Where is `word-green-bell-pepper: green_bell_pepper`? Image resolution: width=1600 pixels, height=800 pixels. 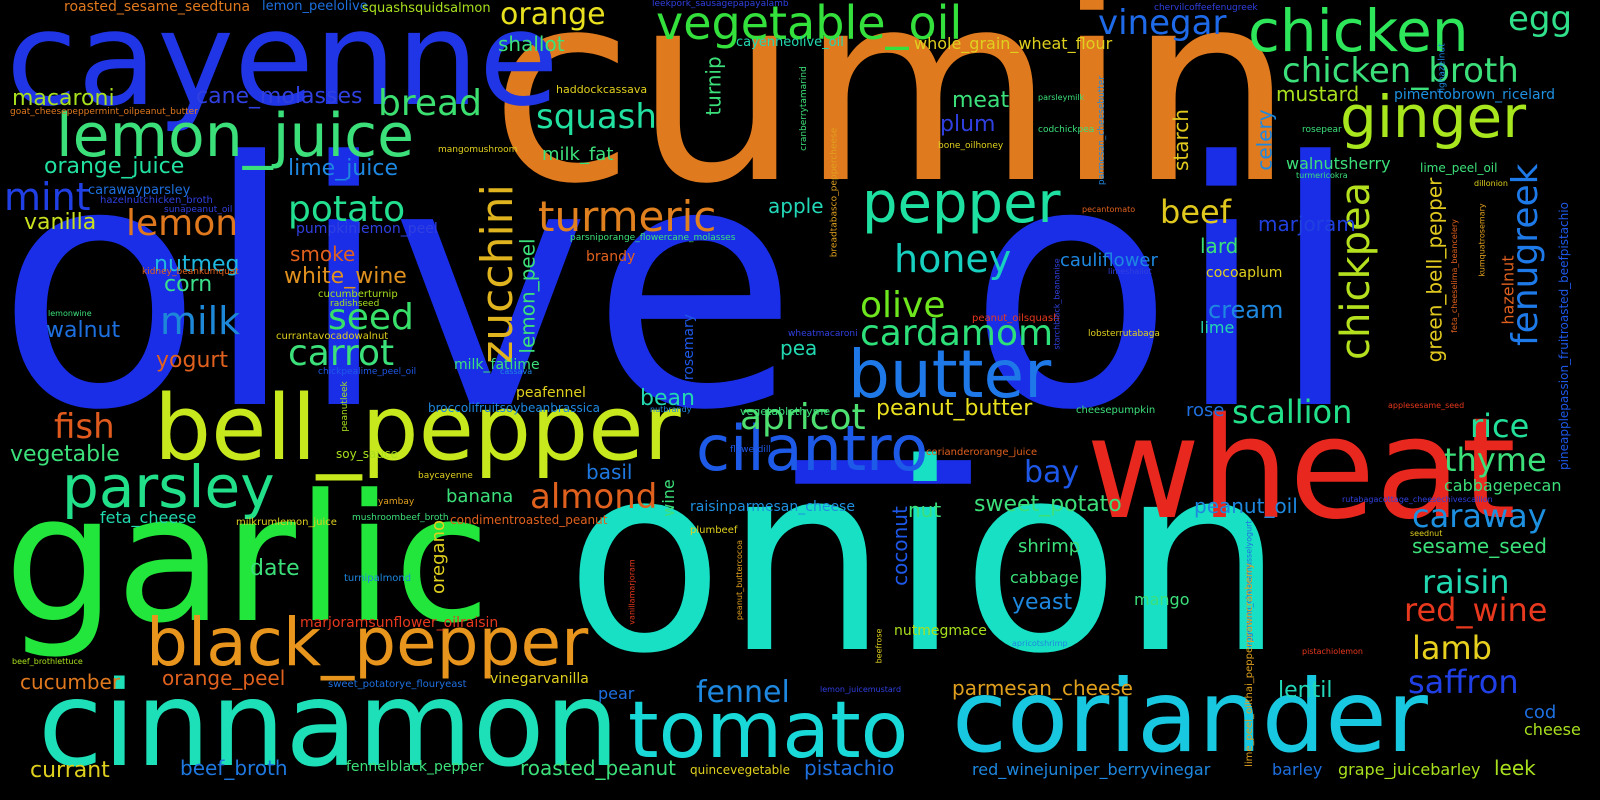 word-green-bell-pepper: green_bell_pepper is located at coordinates (1434, 270).